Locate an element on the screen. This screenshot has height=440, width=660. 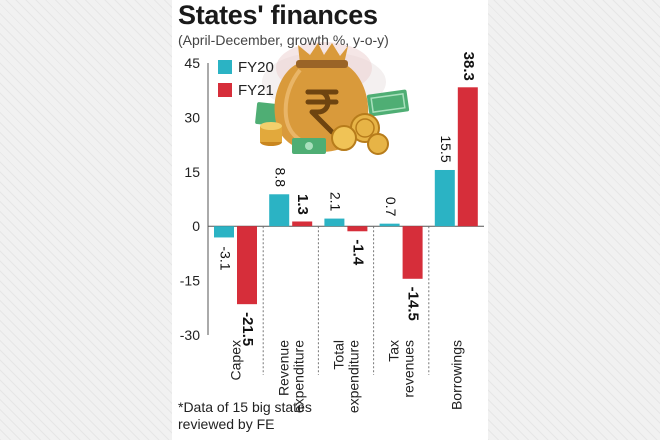
bar-value-label: 15.5 is located at coordinates (446, 148).